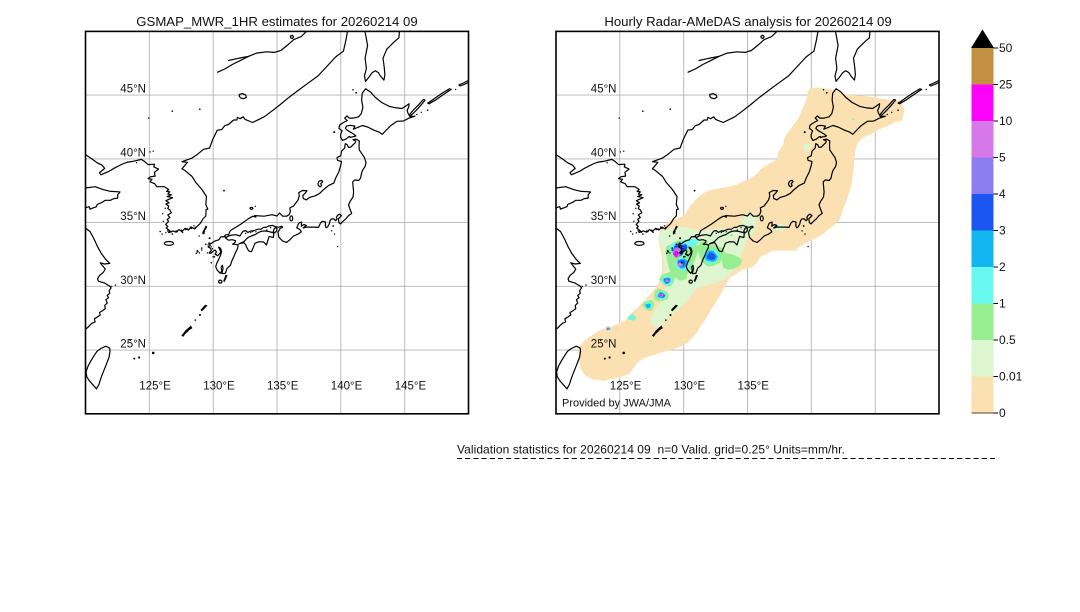 This screenshot has width=1080, height=612. What do you see at coordinates (411, 387) in the screenshot?
I see `svg-text: 145°E` at bounding box center [411, 387].